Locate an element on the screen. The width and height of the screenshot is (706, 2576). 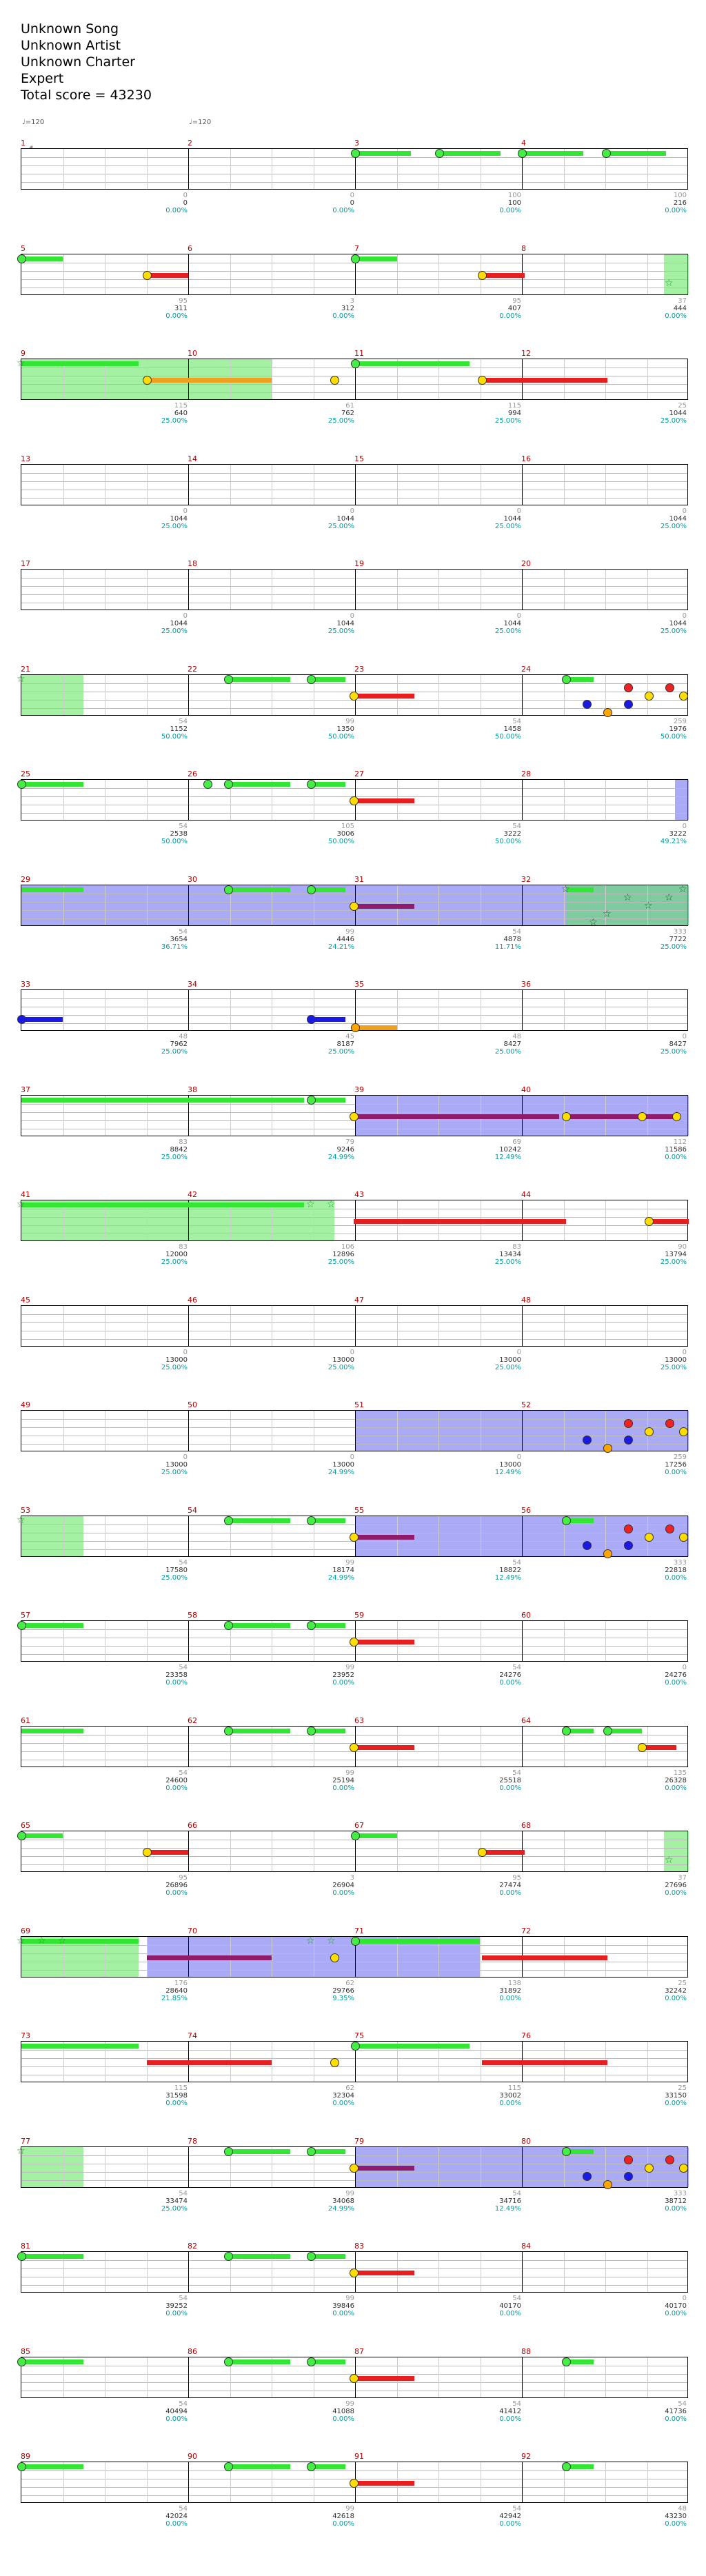
measure-score: 54 17580 25.00% is located at coordinates (163, 1570).